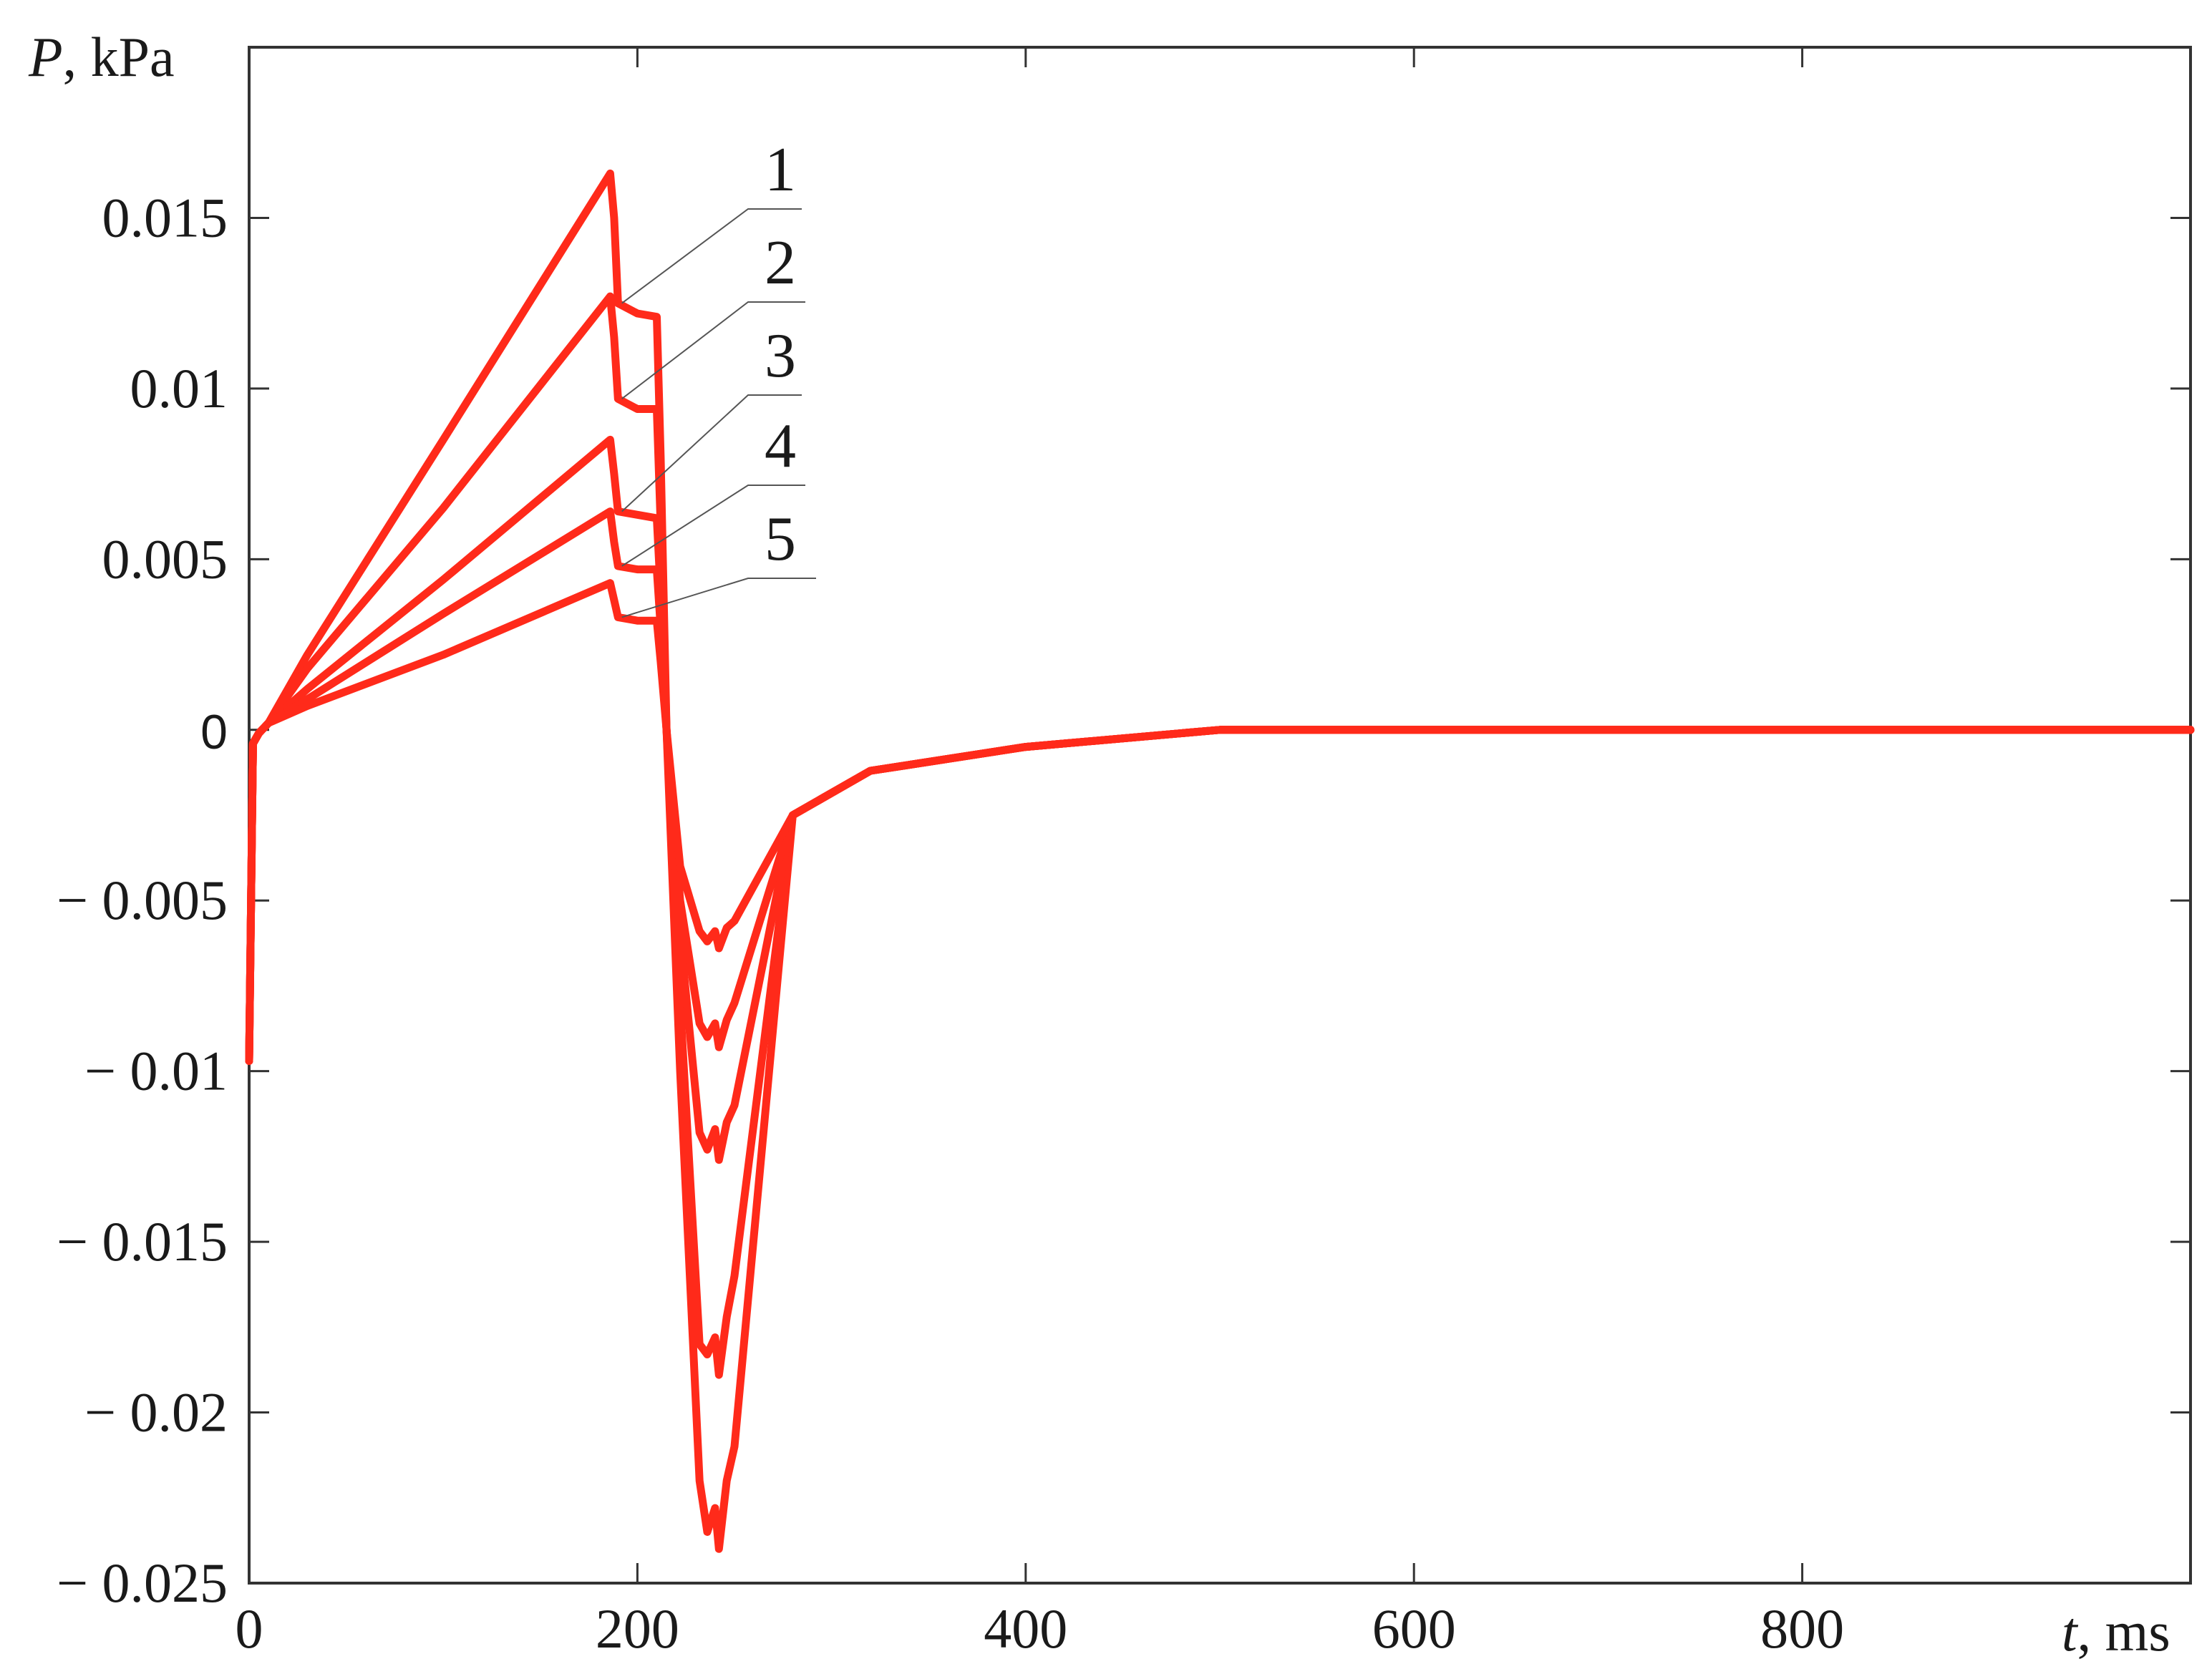 The image size is (2212, 1674). I want to click on y-tick-label: 0, so click(214, 732).